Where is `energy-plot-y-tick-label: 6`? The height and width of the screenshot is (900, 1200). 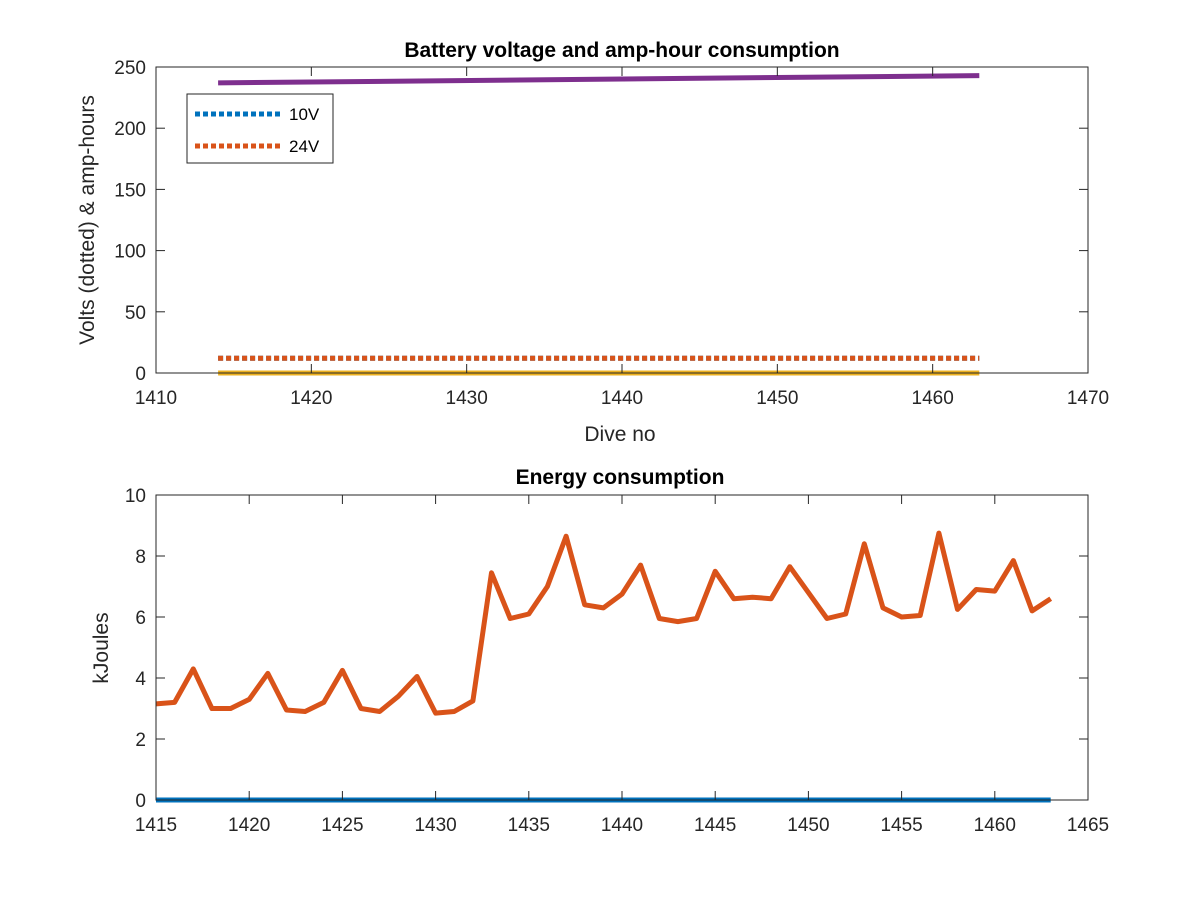
energy-plot-y-tick-label: 6 is located at coordinates (140, 618).